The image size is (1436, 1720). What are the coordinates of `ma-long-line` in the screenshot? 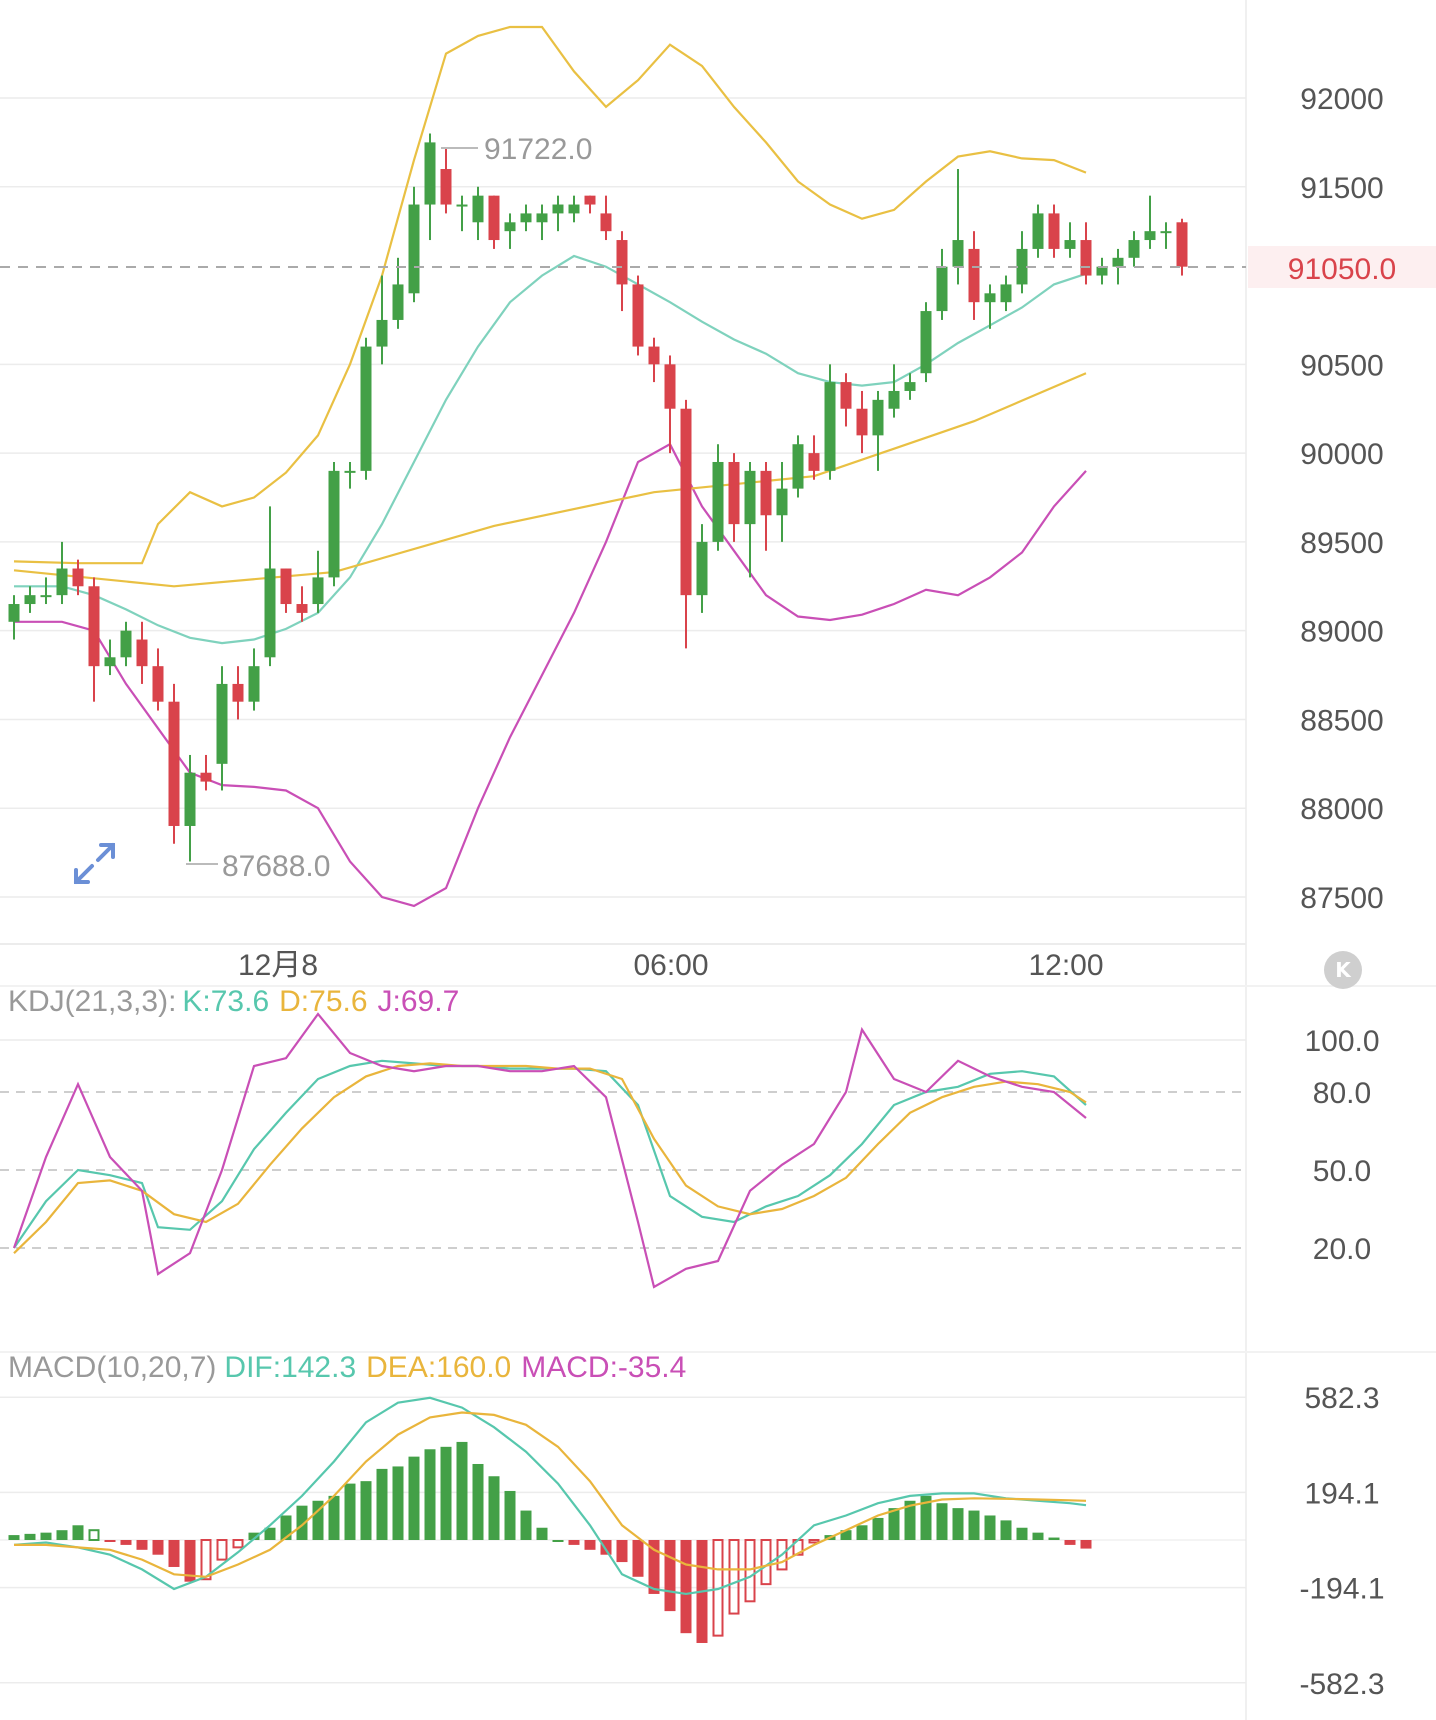 It's located at (550, 480).